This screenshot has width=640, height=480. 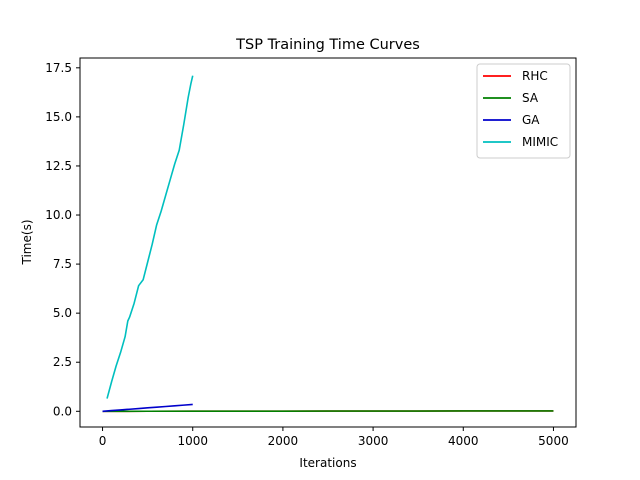 What do you see at coordinates (150, 237) in the screenshot?
I see `series-line-mimic` at bounding box center [150, 237].